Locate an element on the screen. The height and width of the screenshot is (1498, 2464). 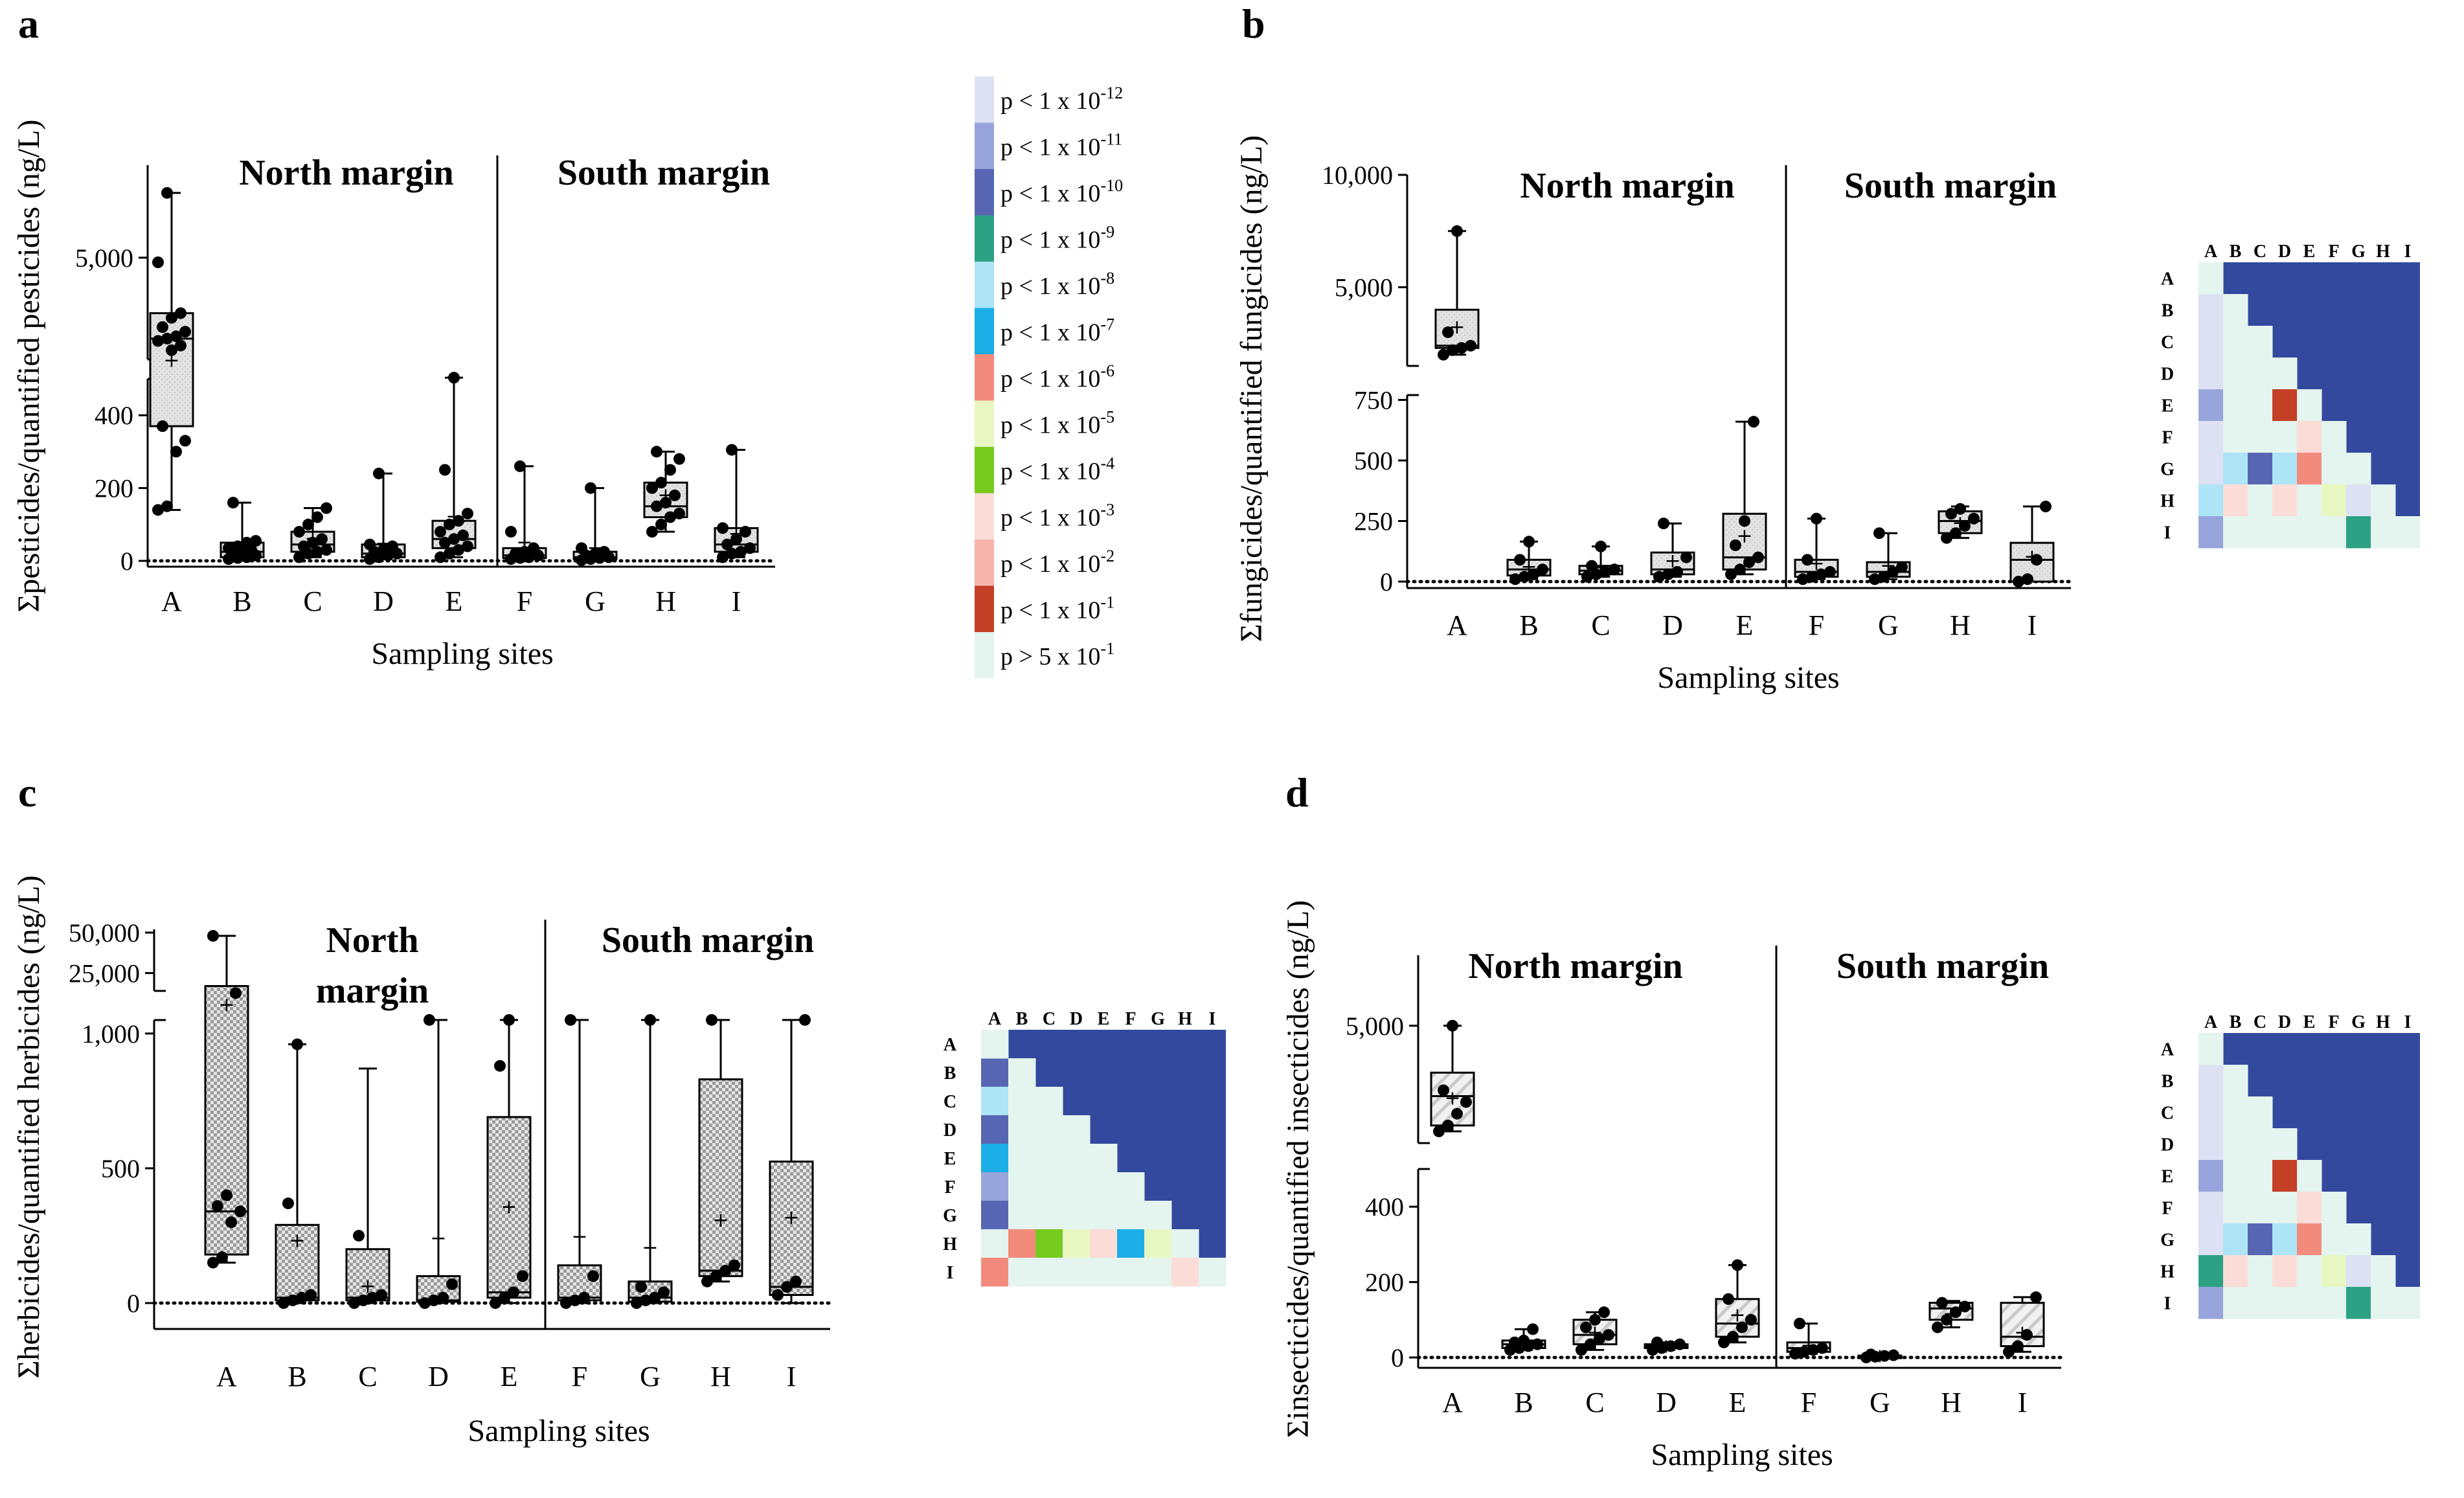
y-tick-label: 0 is located at coordinates (1386, 581).